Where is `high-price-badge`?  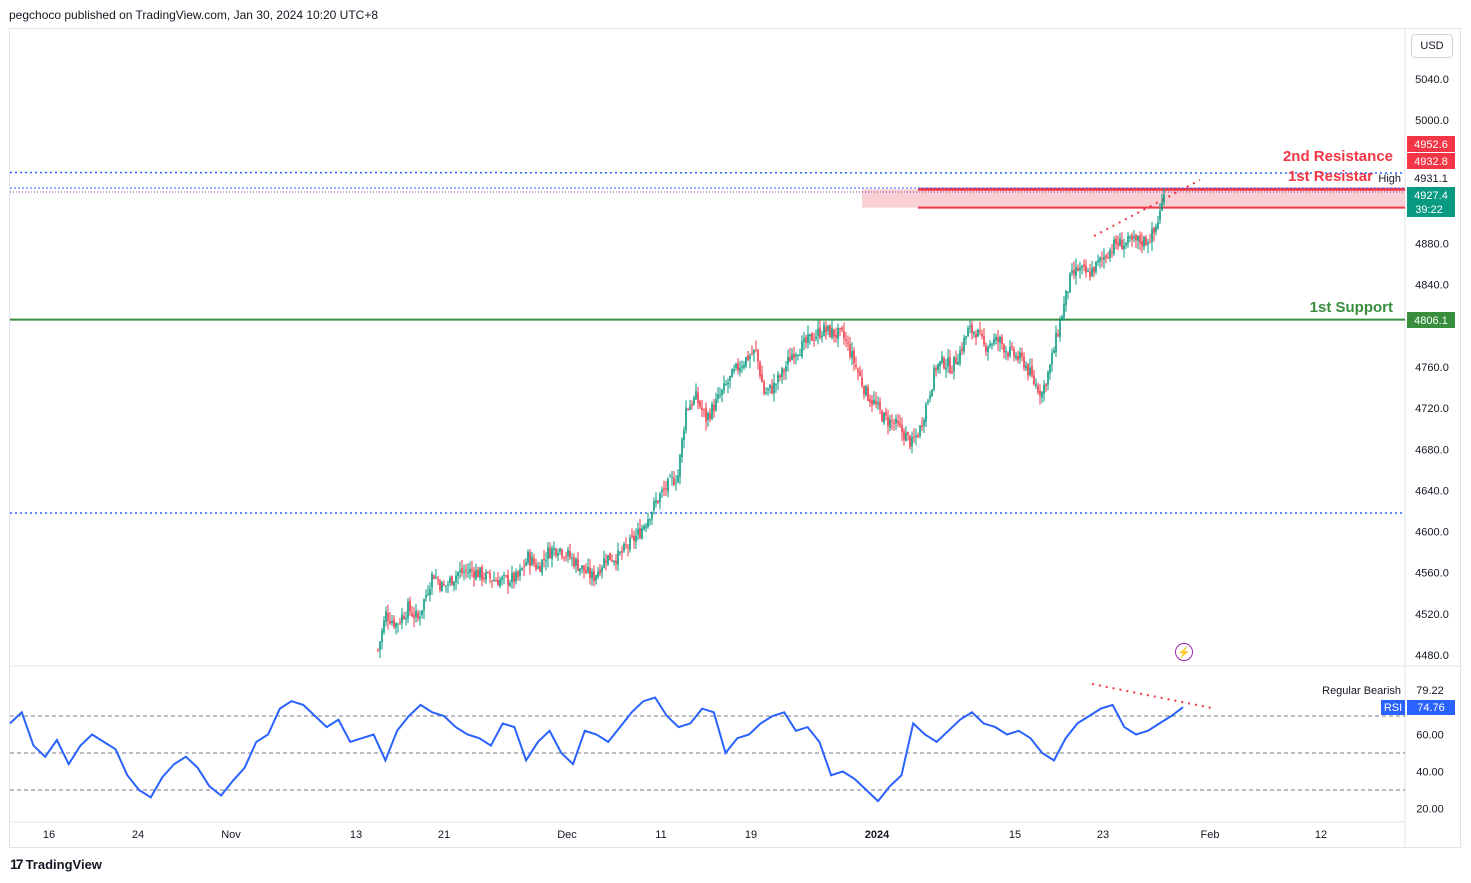
high-price-badge is located at coordinates (1431, 178).